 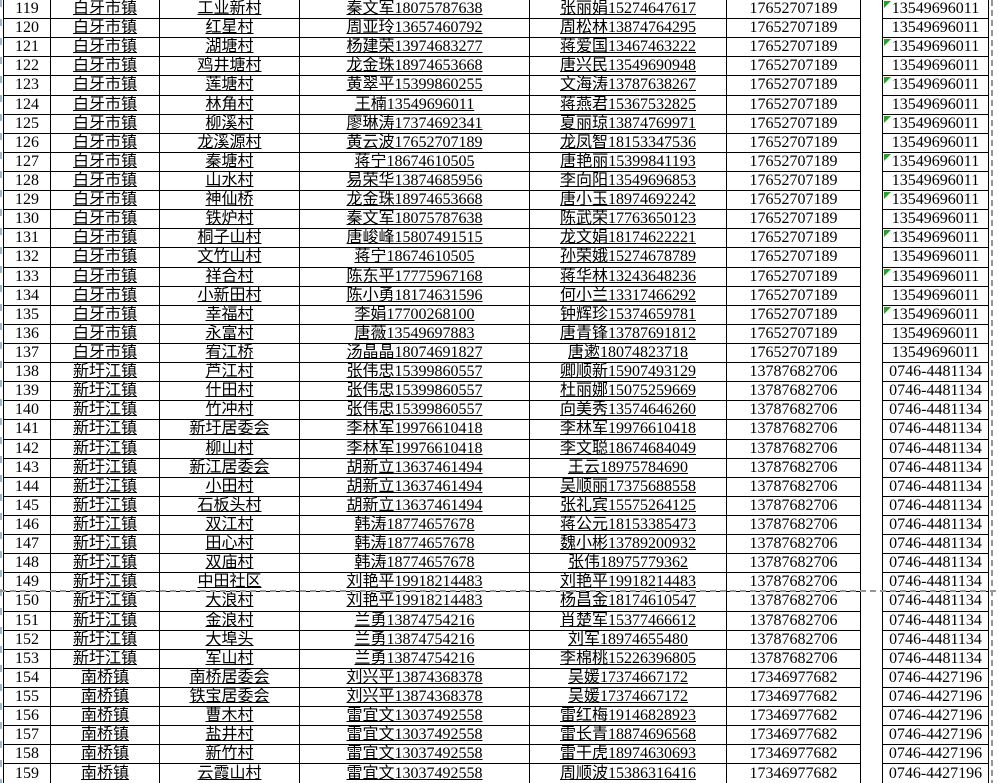 What do you see at coordinates (27, 410) in the screenshot?
I see `cell-row-number: 140` at bounding box center [27, 410].